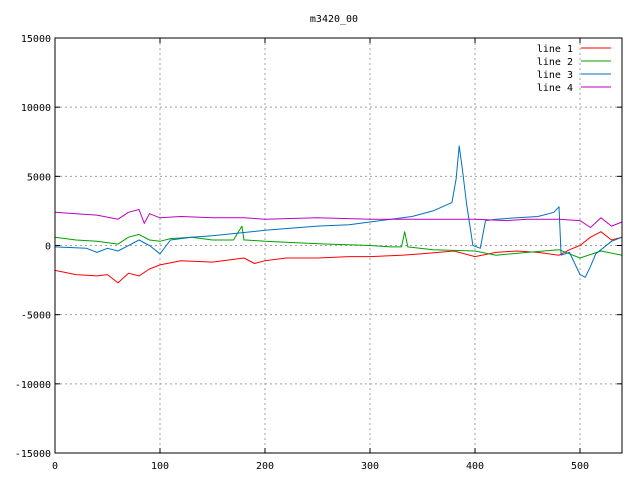  What do you see at coordinates (370, 466) in the screenshot?
I see `x-tick-label: 300` at bounding box center [370, 466].